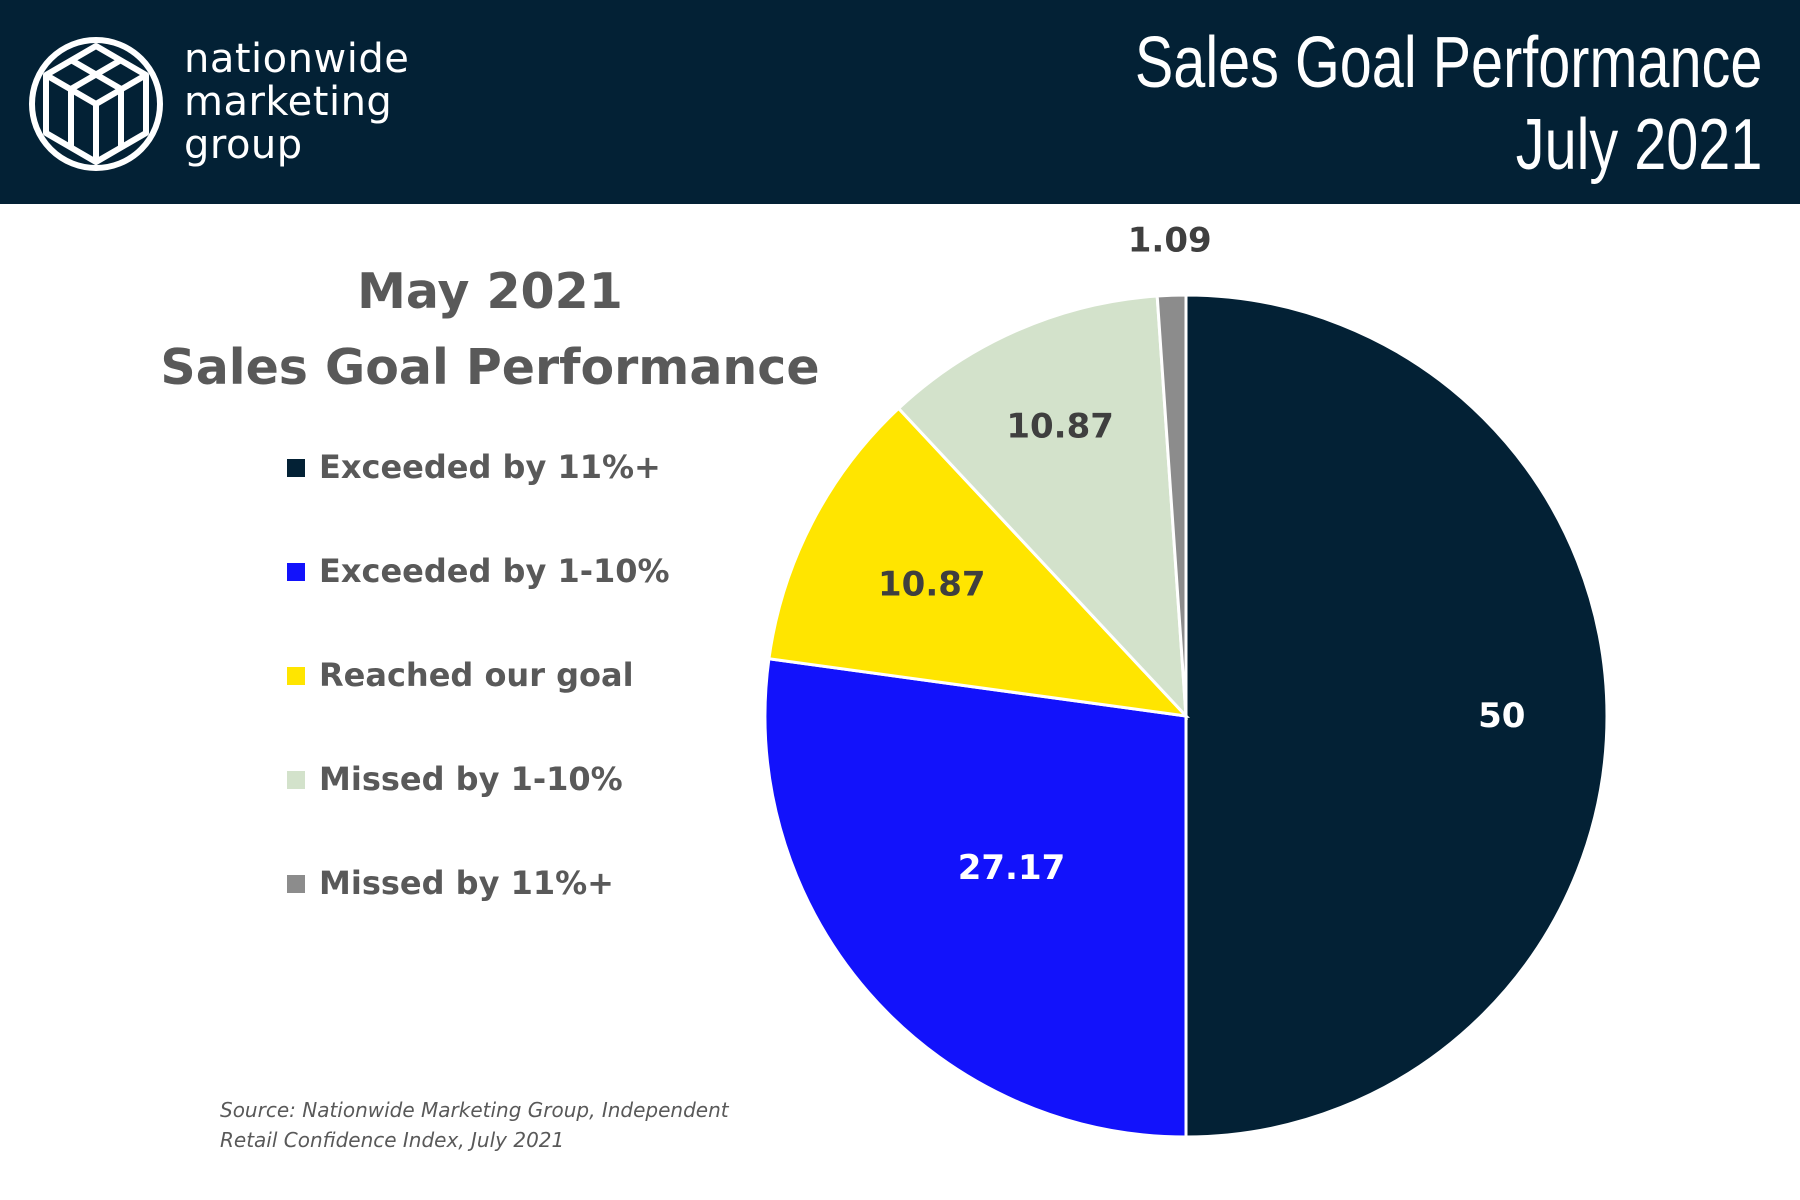 Image resolution: width=1800 pixels, height=1200 pixels. Describe the element at coordinates (392, 1140) in the screenshot. I see `source-line2: Retail Confidence Index, July 2021` at that location.